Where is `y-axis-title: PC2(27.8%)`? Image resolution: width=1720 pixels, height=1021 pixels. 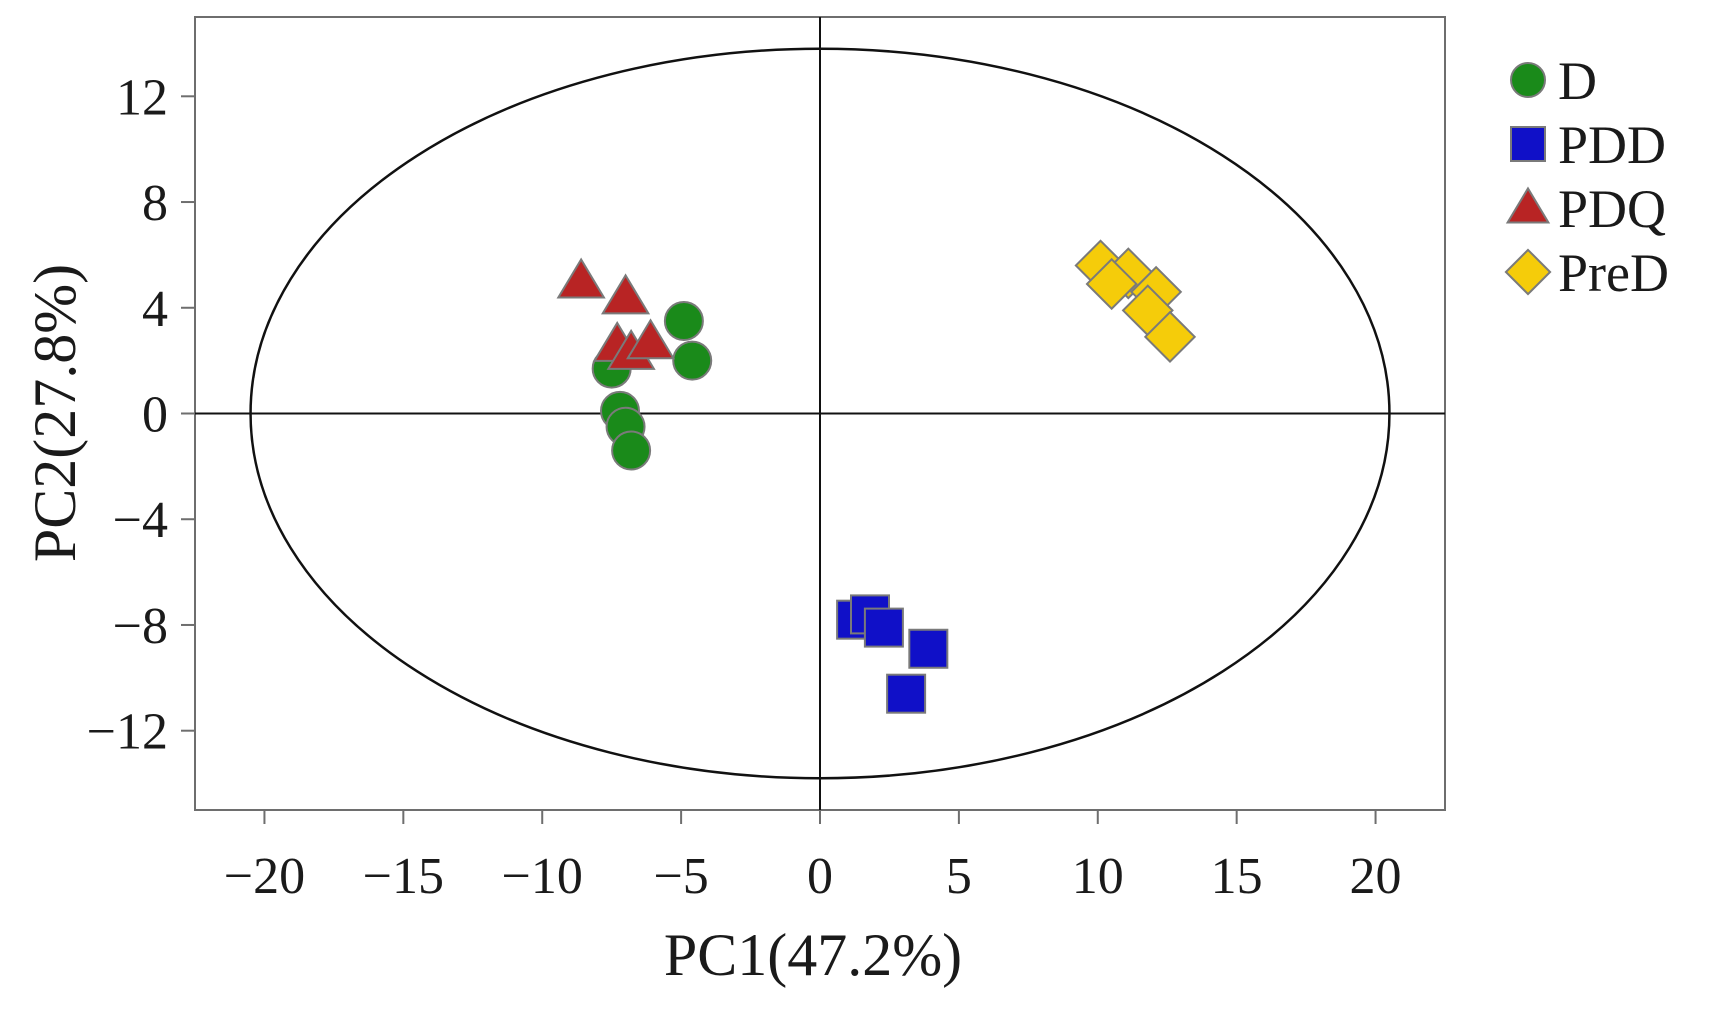
y-axis-title: PC2(27.8%) is located at coordinates (55, 413).